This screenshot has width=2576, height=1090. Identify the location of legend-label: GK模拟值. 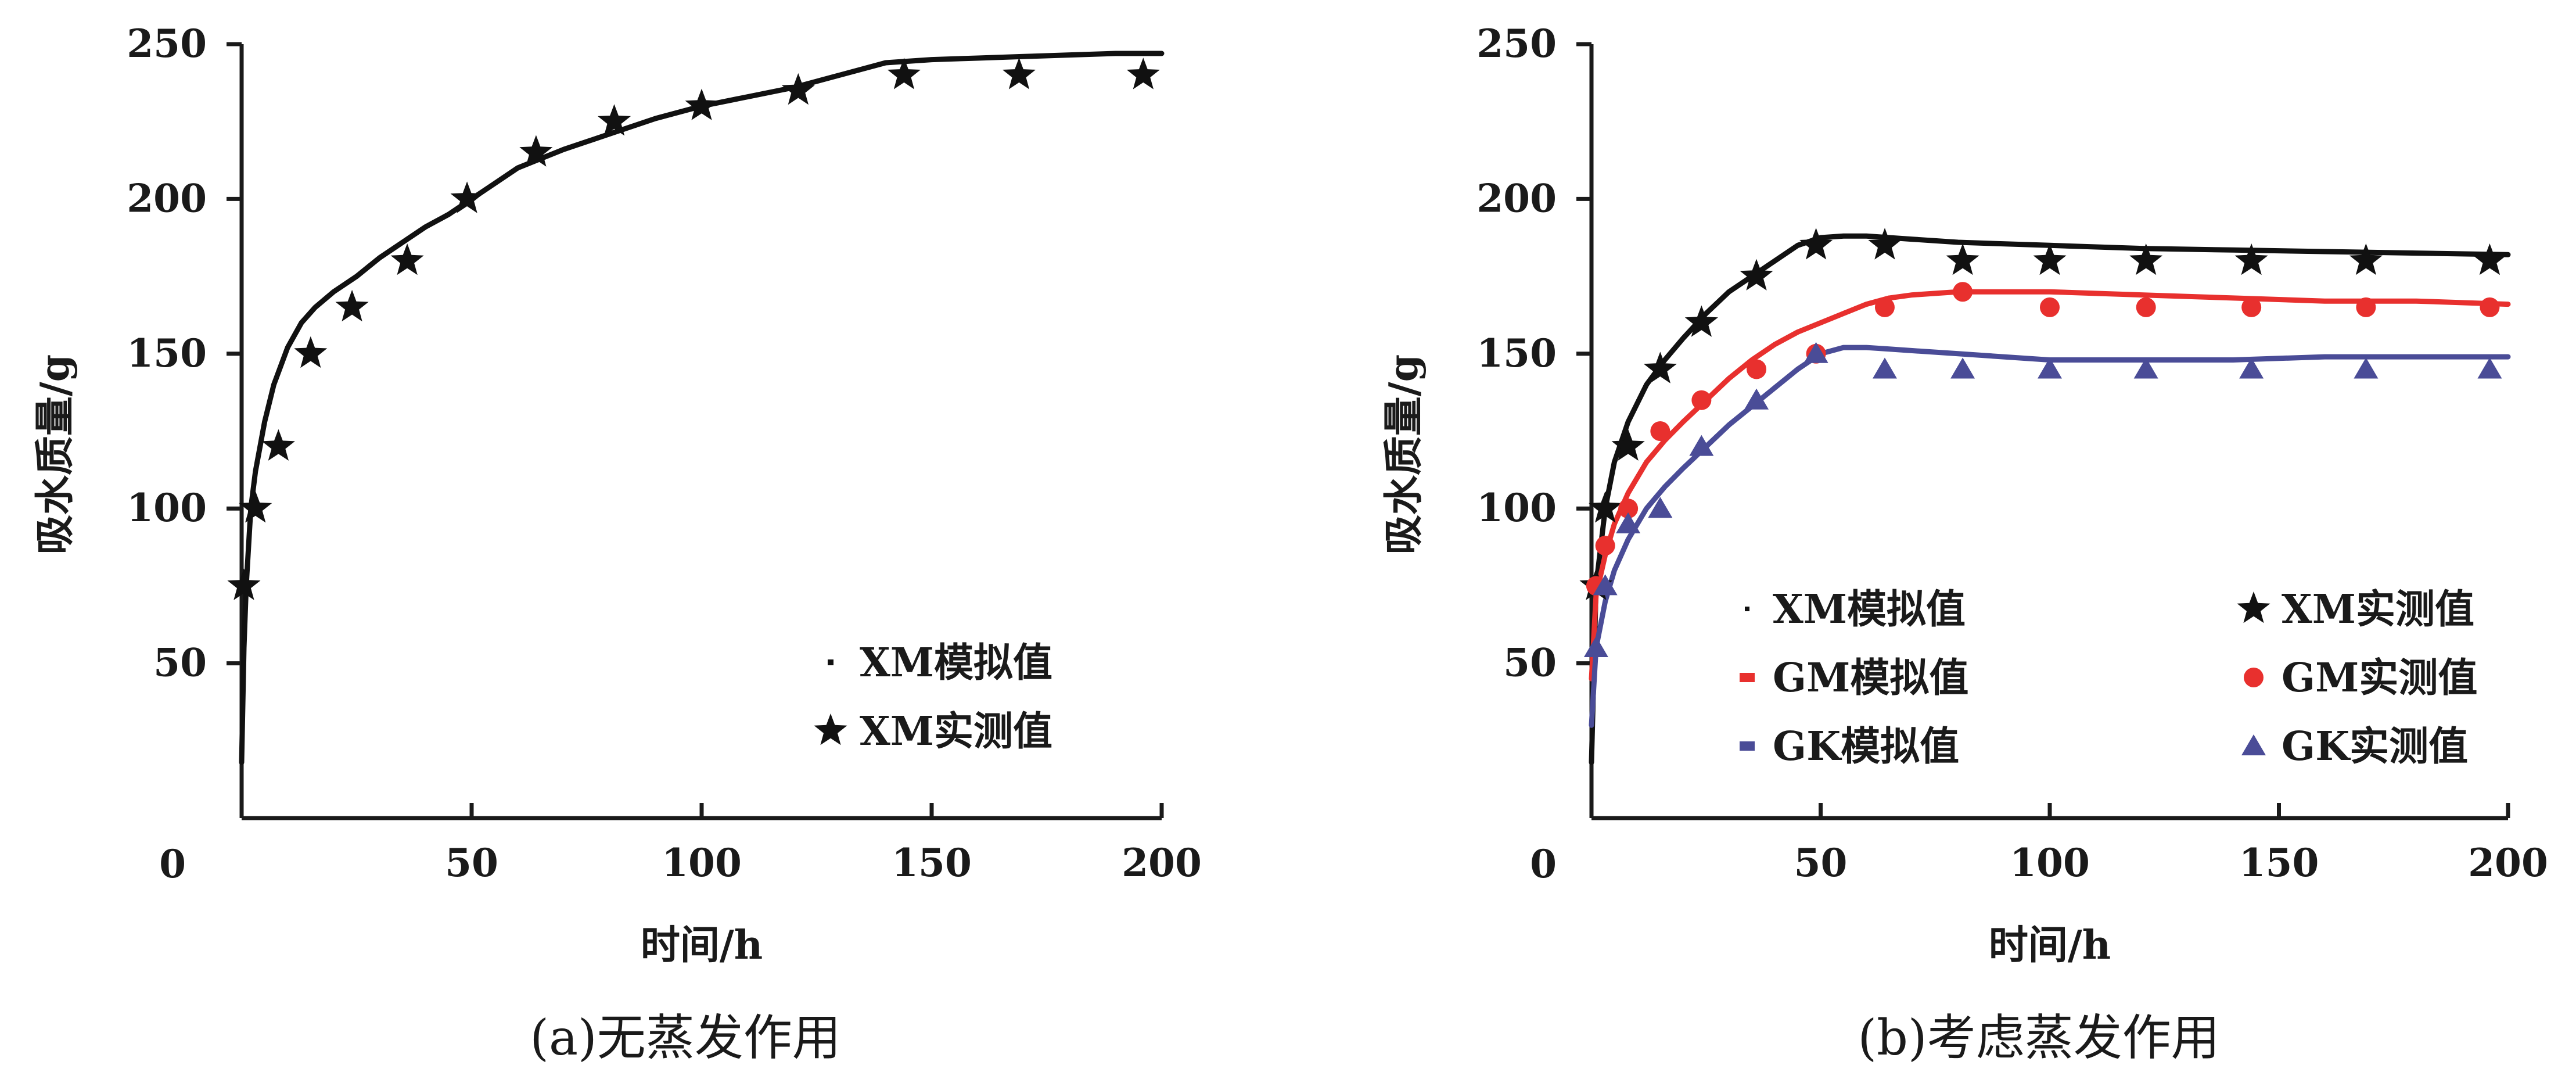
(1866, 746).